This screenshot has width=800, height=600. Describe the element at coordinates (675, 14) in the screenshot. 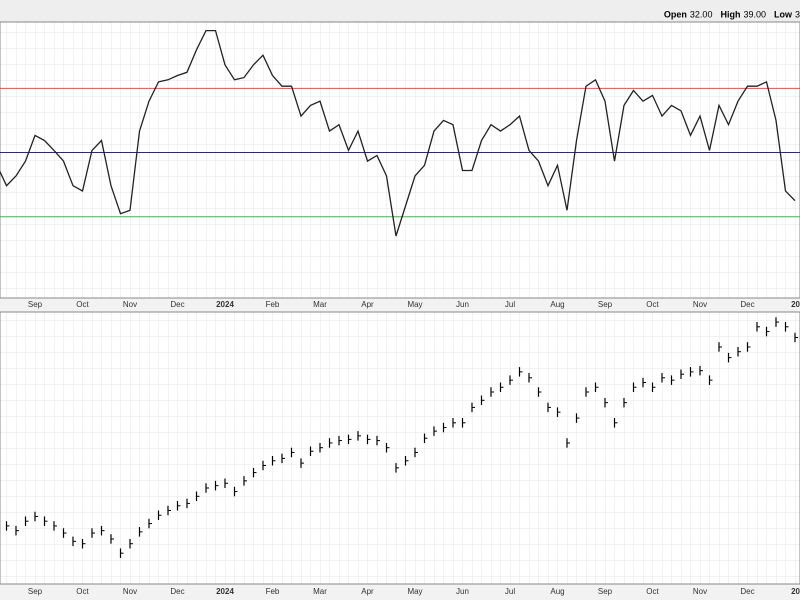

I see `header-label: Open` at that location.